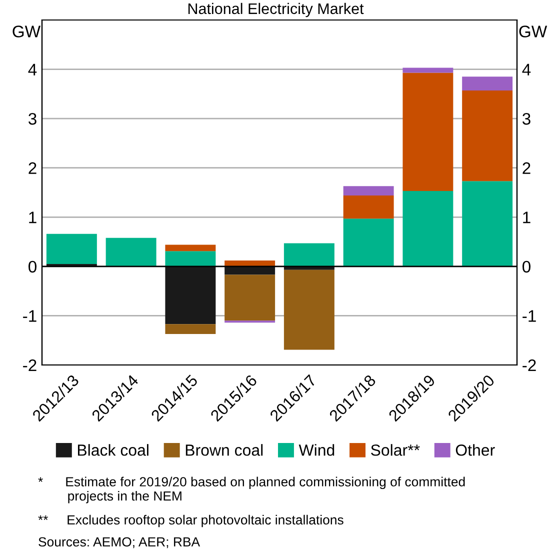 This screenshot has height=550, width=551. Describe the element at coordinates (26, 32) in the screenshot. I see `y-axis-title: GW` at that location.